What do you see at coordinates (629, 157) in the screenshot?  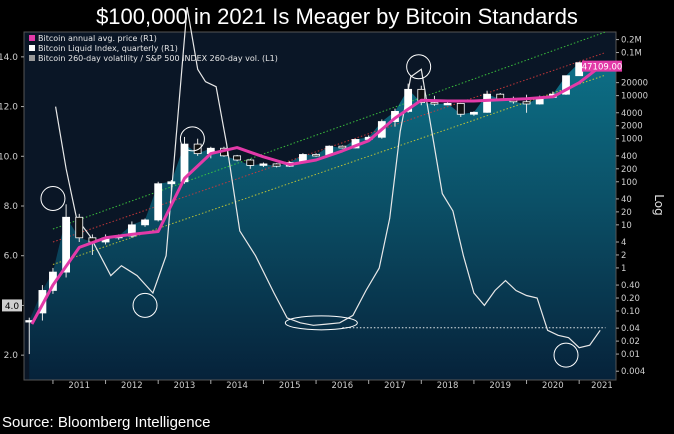 I see `right-tick-label: 400` at bounding box center [629, 157].